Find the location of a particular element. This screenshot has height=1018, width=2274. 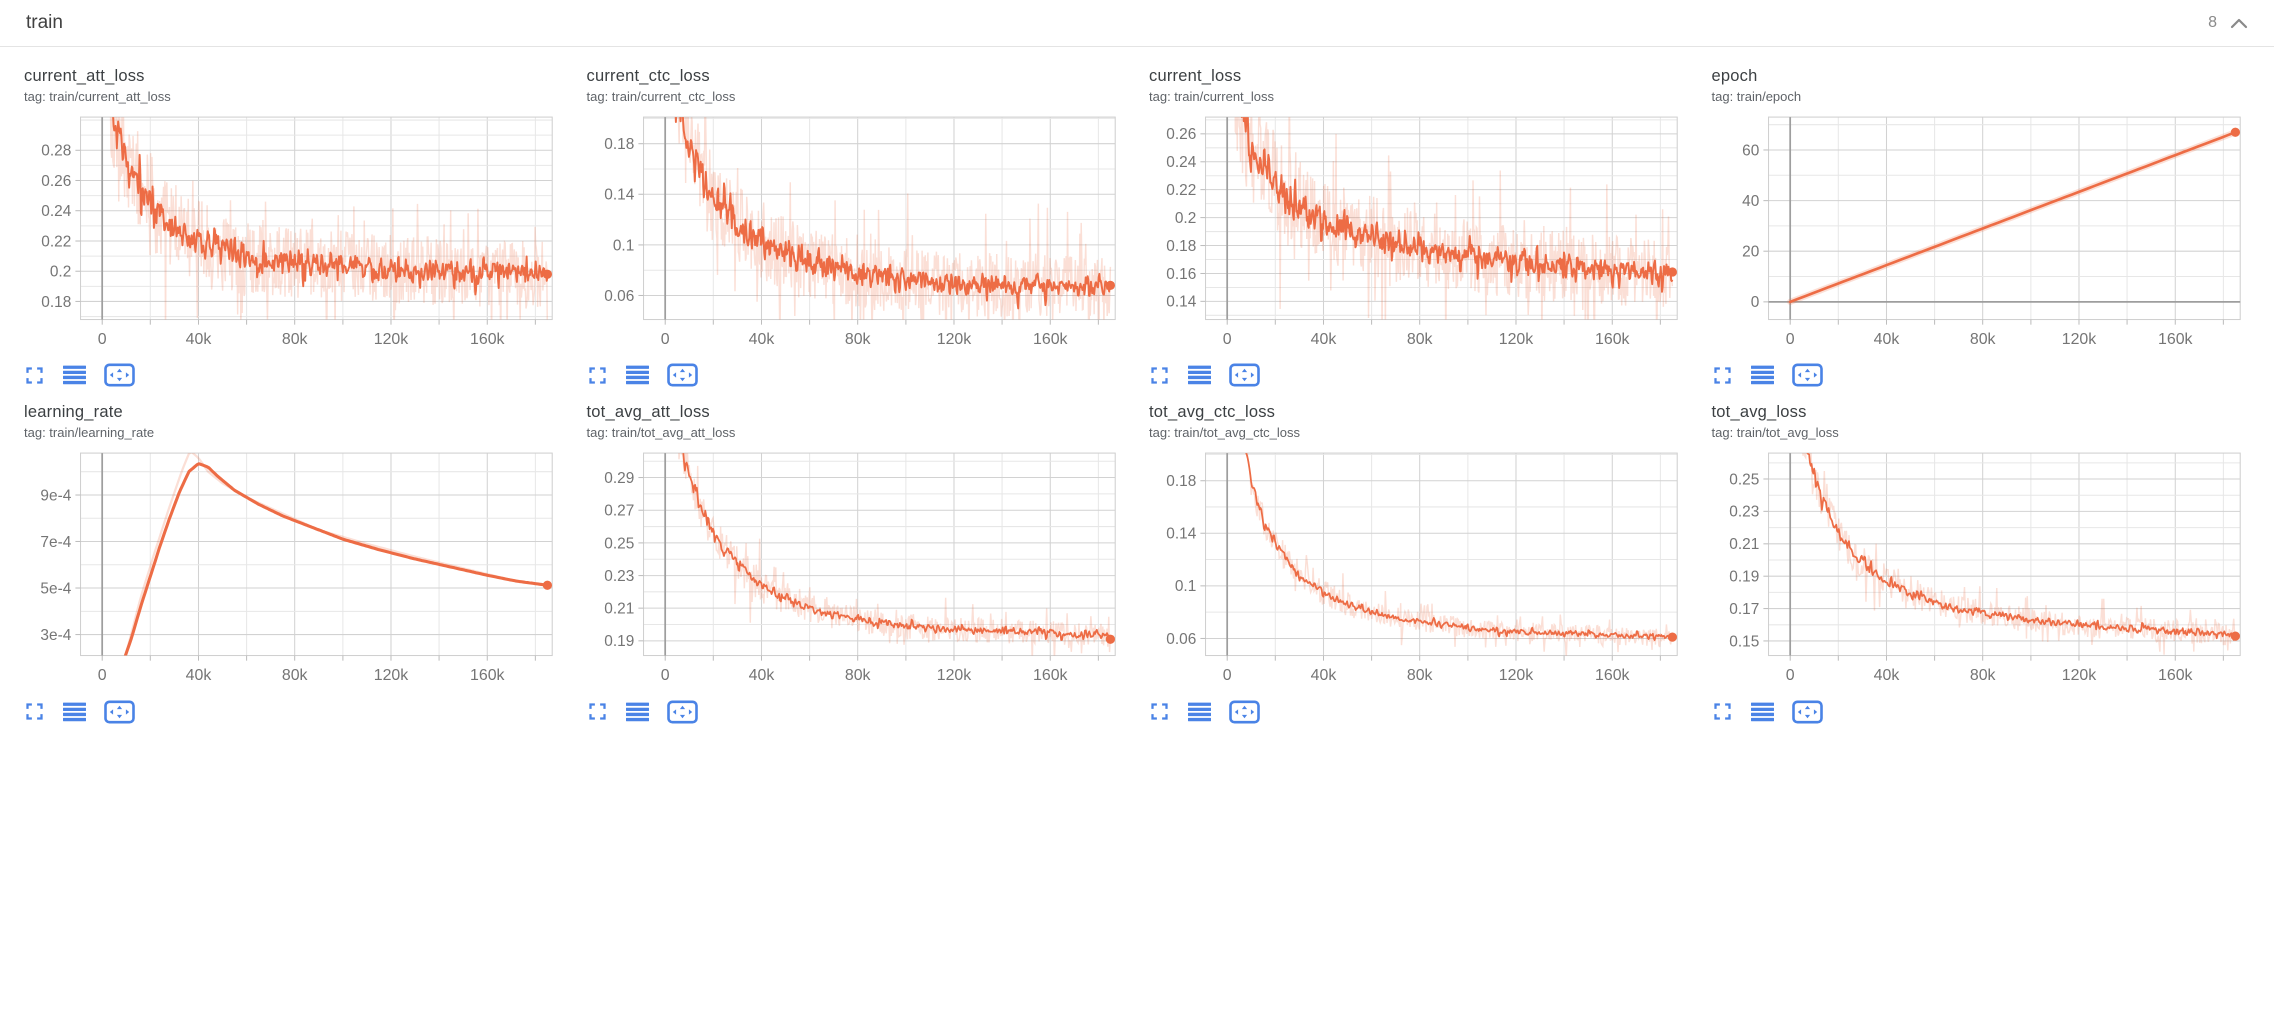

chart-plot: 0 40k 80k 120k 160k 0.19 0.21 0.23 0.25 0.27 0.29 is located at coordinates (856, 570).